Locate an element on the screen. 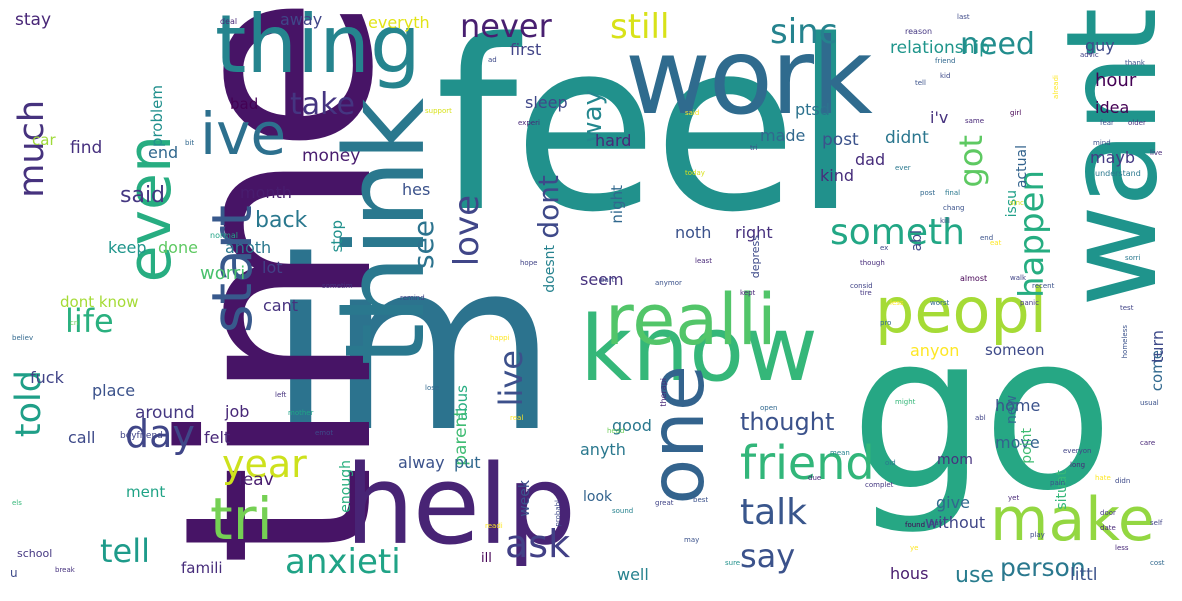 The image size is (1182, 601). word-new: new is located at coordinates (1012, 409).